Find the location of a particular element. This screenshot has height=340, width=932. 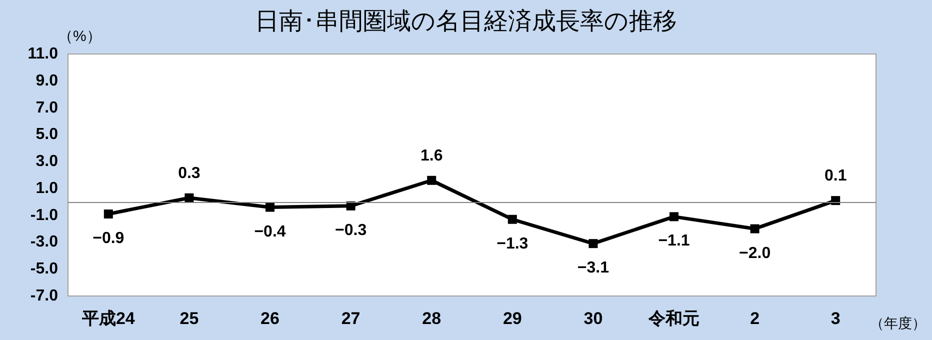

data-label: −0.3 is located at coordinates (351, 230).